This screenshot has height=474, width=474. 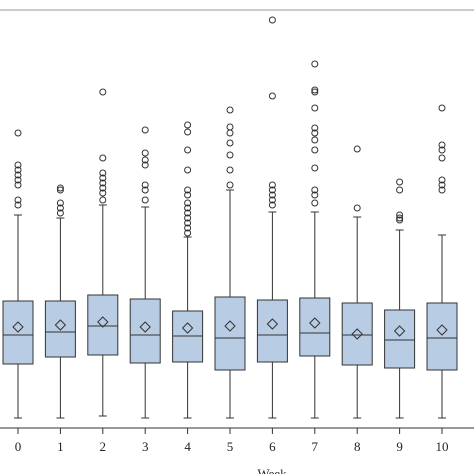 What do you see at coordinates (60, 446) in the screenshot?
I see `x-tick-label: 1` at bounding box center [60, 446].